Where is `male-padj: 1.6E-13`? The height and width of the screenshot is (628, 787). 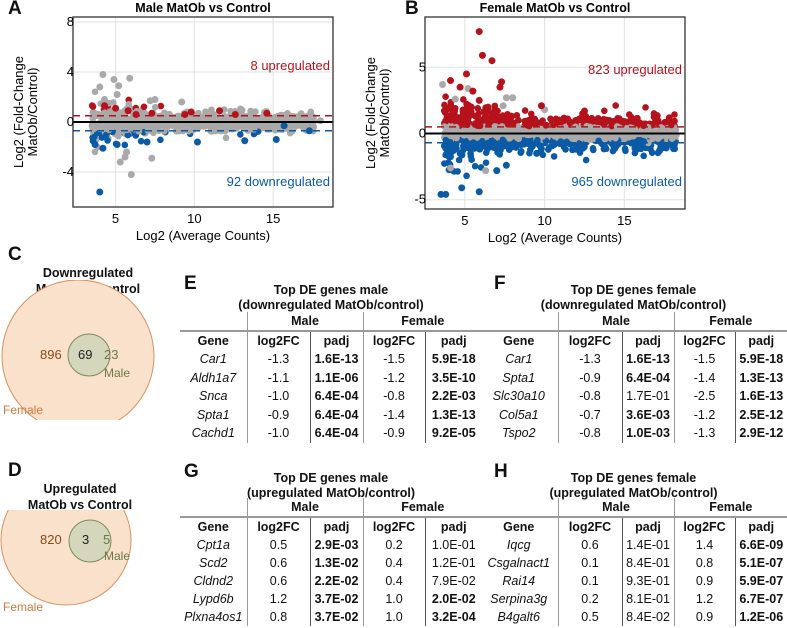
male-padj: 1.6E-13 is located at coordinates (336, 359).